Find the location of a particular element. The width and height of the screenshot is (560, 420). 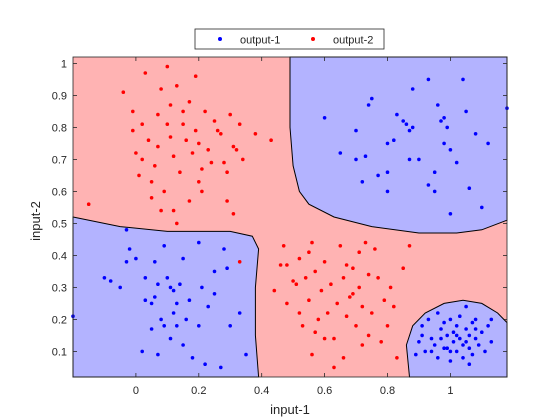

y-tick-label: 0.4 is located at coordinates (59, 256).